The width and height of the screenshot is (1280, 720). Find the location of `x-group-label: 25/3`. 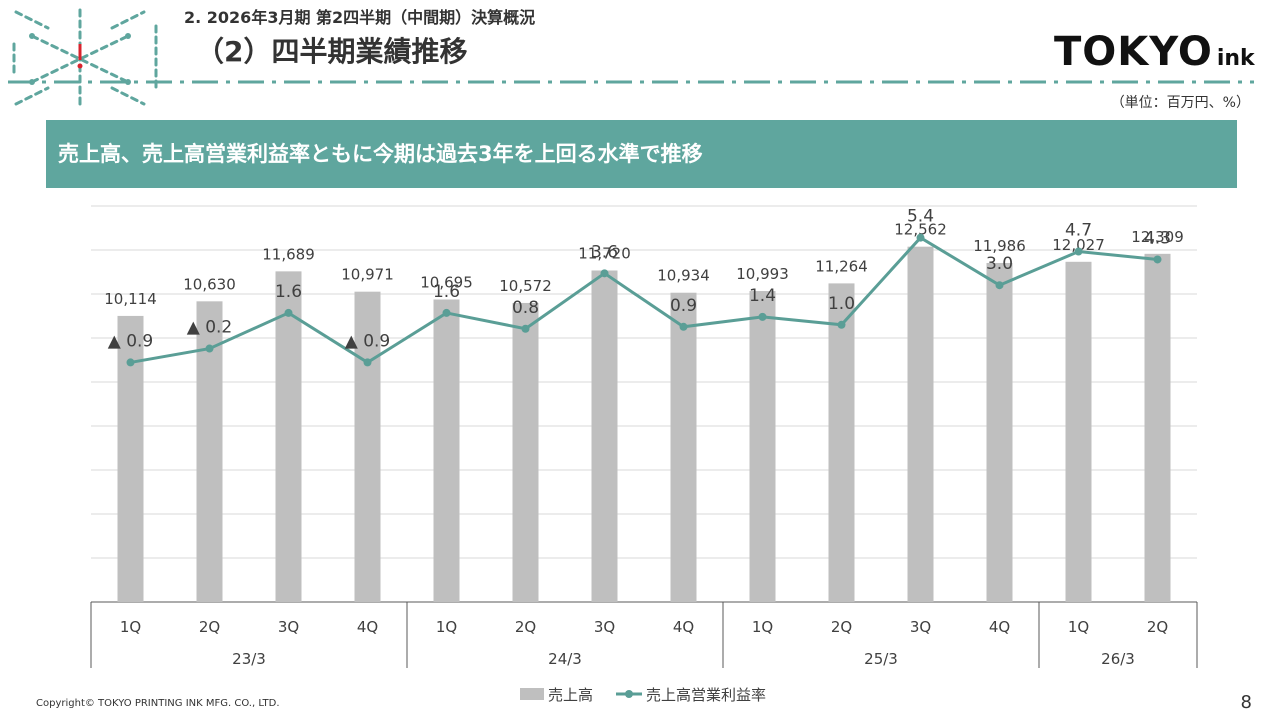

x-group-label: 25/3 is located at coordinates (881, 659).